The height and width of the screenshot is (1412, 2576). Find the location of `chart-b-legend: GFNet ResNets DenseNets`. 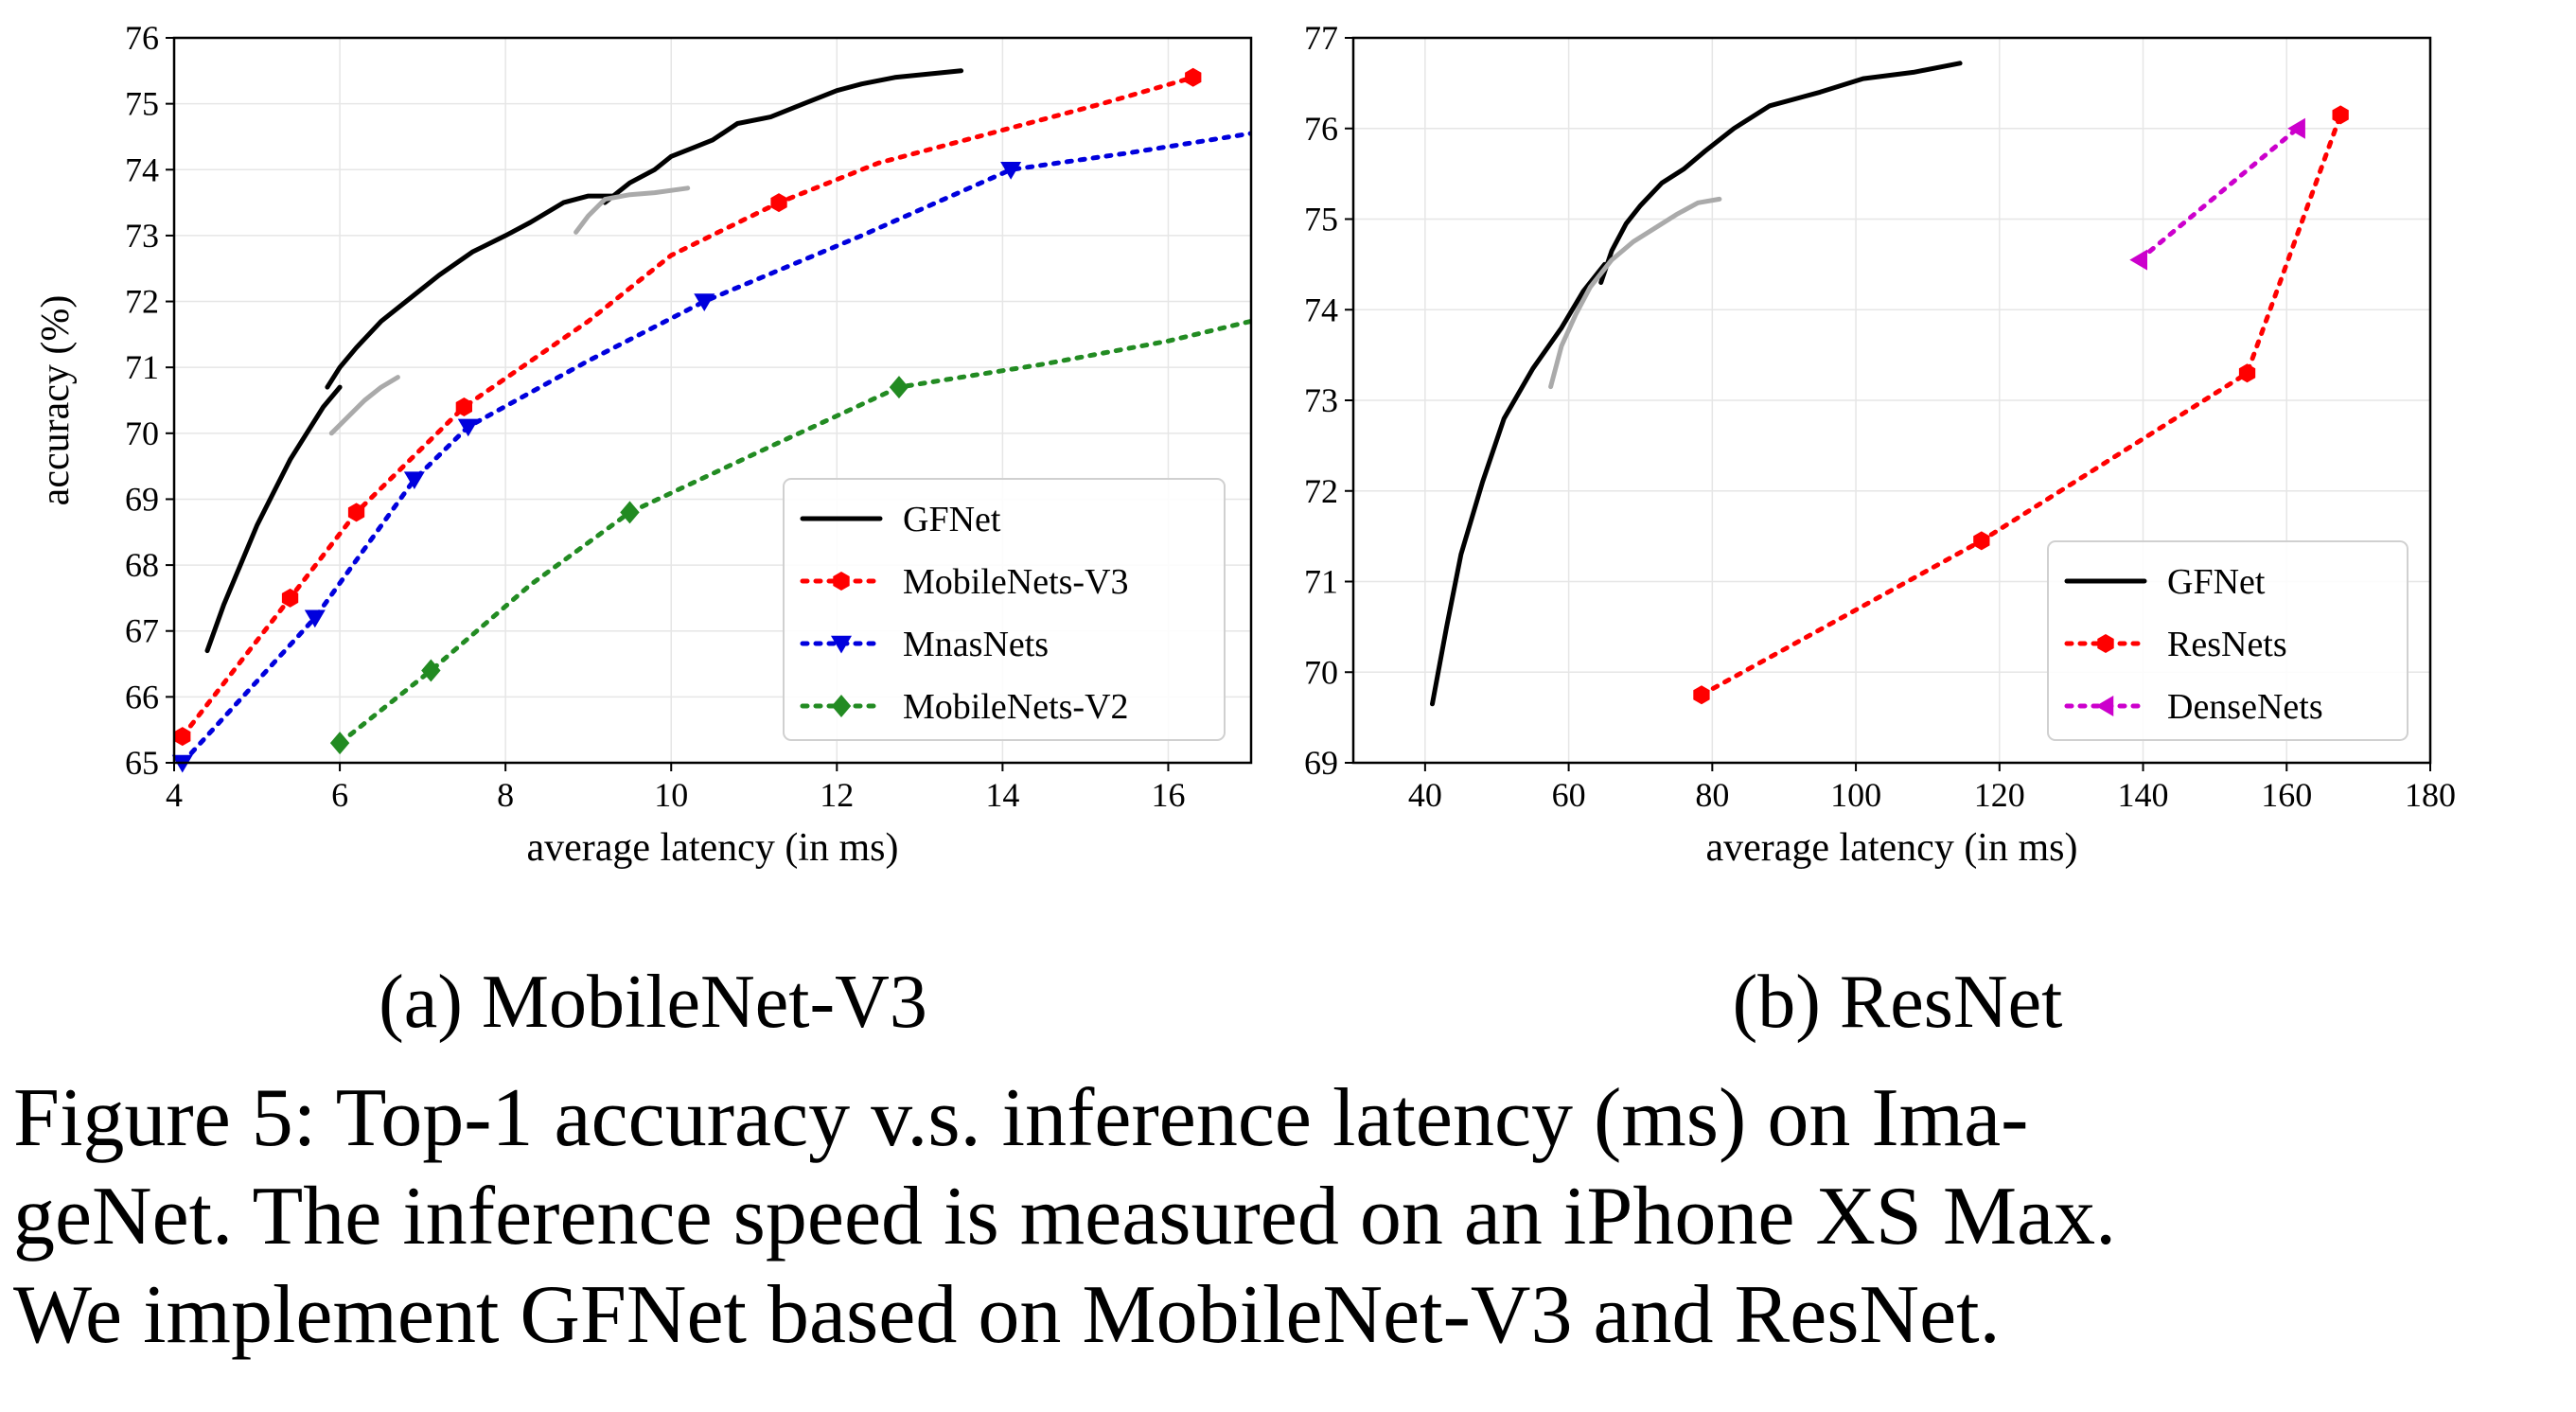

chart-b-legend: GFNet ResNets DenseNets is located at coordinates (2227, 640).